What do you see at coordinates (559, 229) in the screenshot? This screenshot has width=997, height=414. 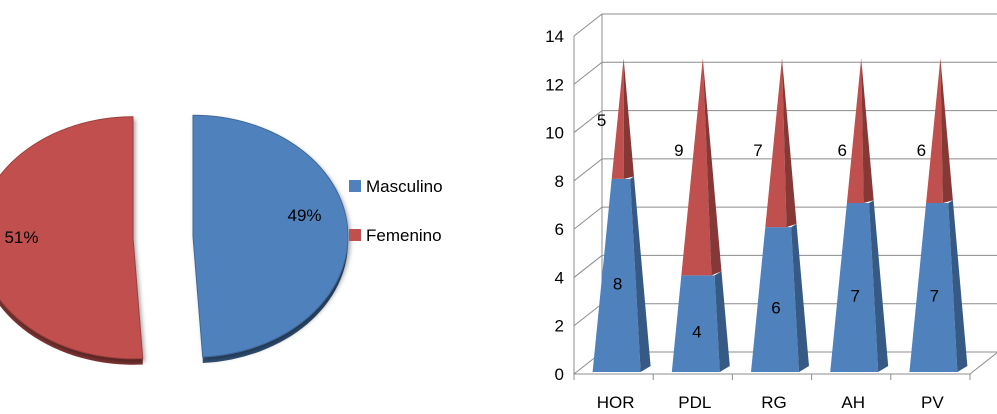 I see `y-tick-label: 6` at bounding box center [559, 229].